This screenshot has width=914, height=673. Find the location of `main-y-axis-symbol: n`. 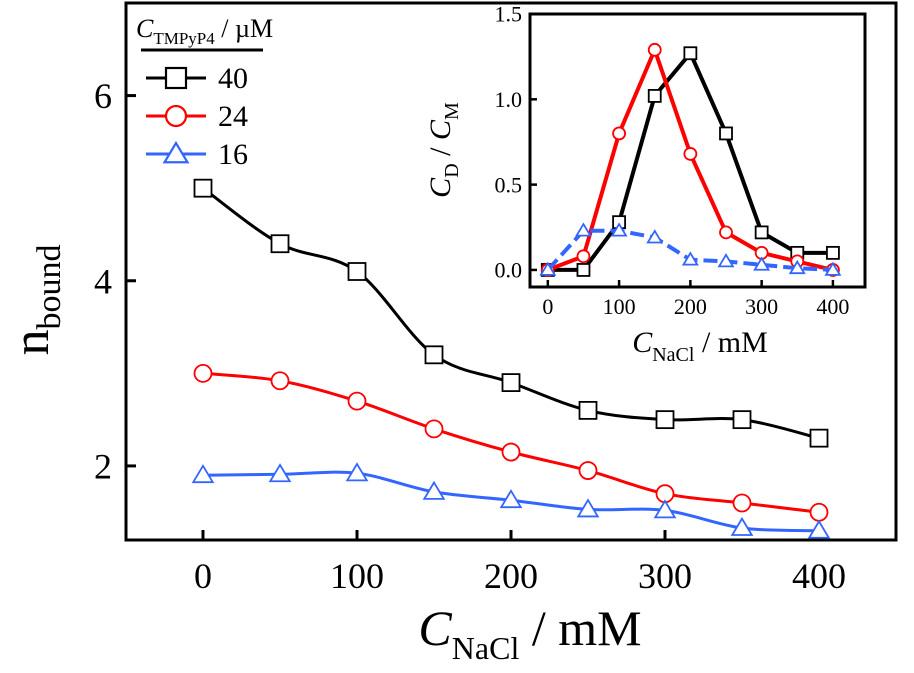

main-y-axis-symbol: n is located at coordinates (31, 343).